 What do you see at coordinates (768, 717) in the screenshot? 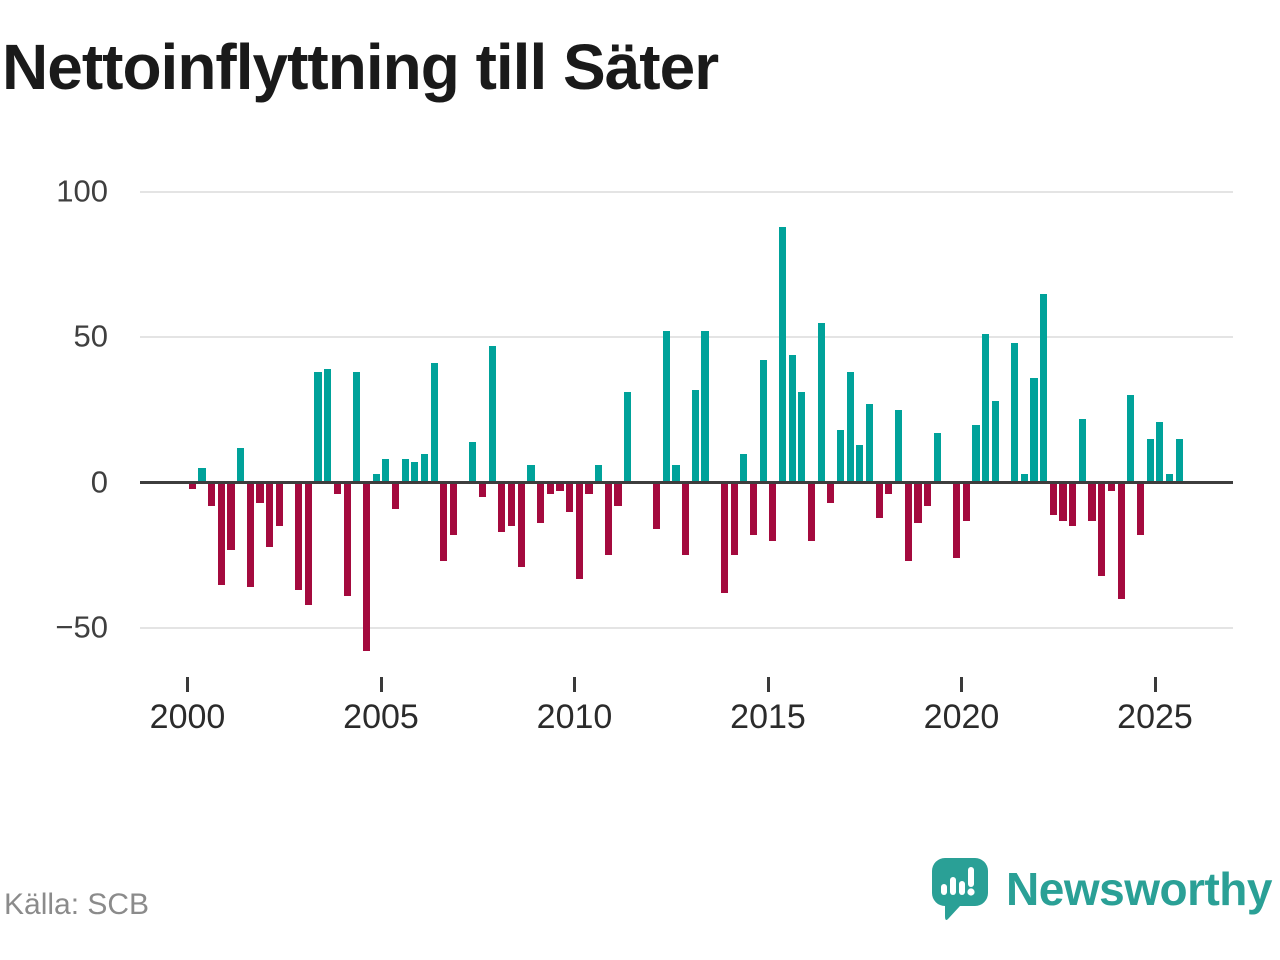
I see `x-tick-label: 2015` at bounding box center [768, 717].